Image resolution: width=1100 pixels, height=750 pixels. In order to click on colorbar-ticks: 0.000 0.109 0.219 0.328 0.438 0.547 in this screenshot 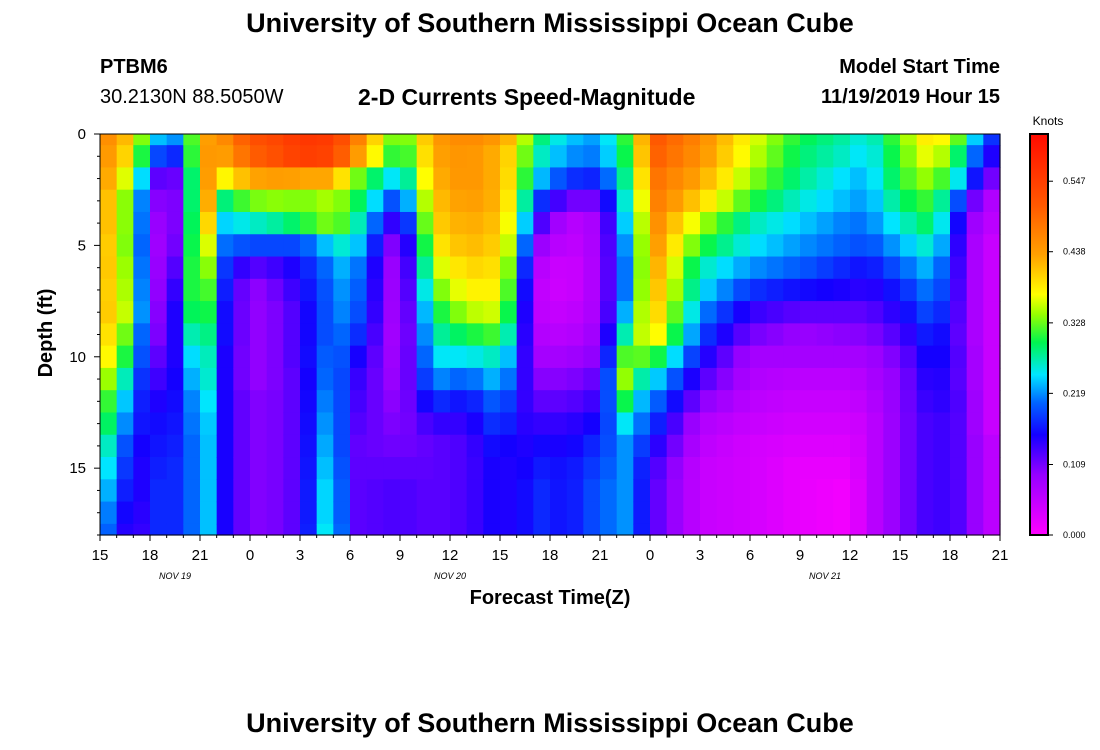, I will do `click(1067, 358)`.